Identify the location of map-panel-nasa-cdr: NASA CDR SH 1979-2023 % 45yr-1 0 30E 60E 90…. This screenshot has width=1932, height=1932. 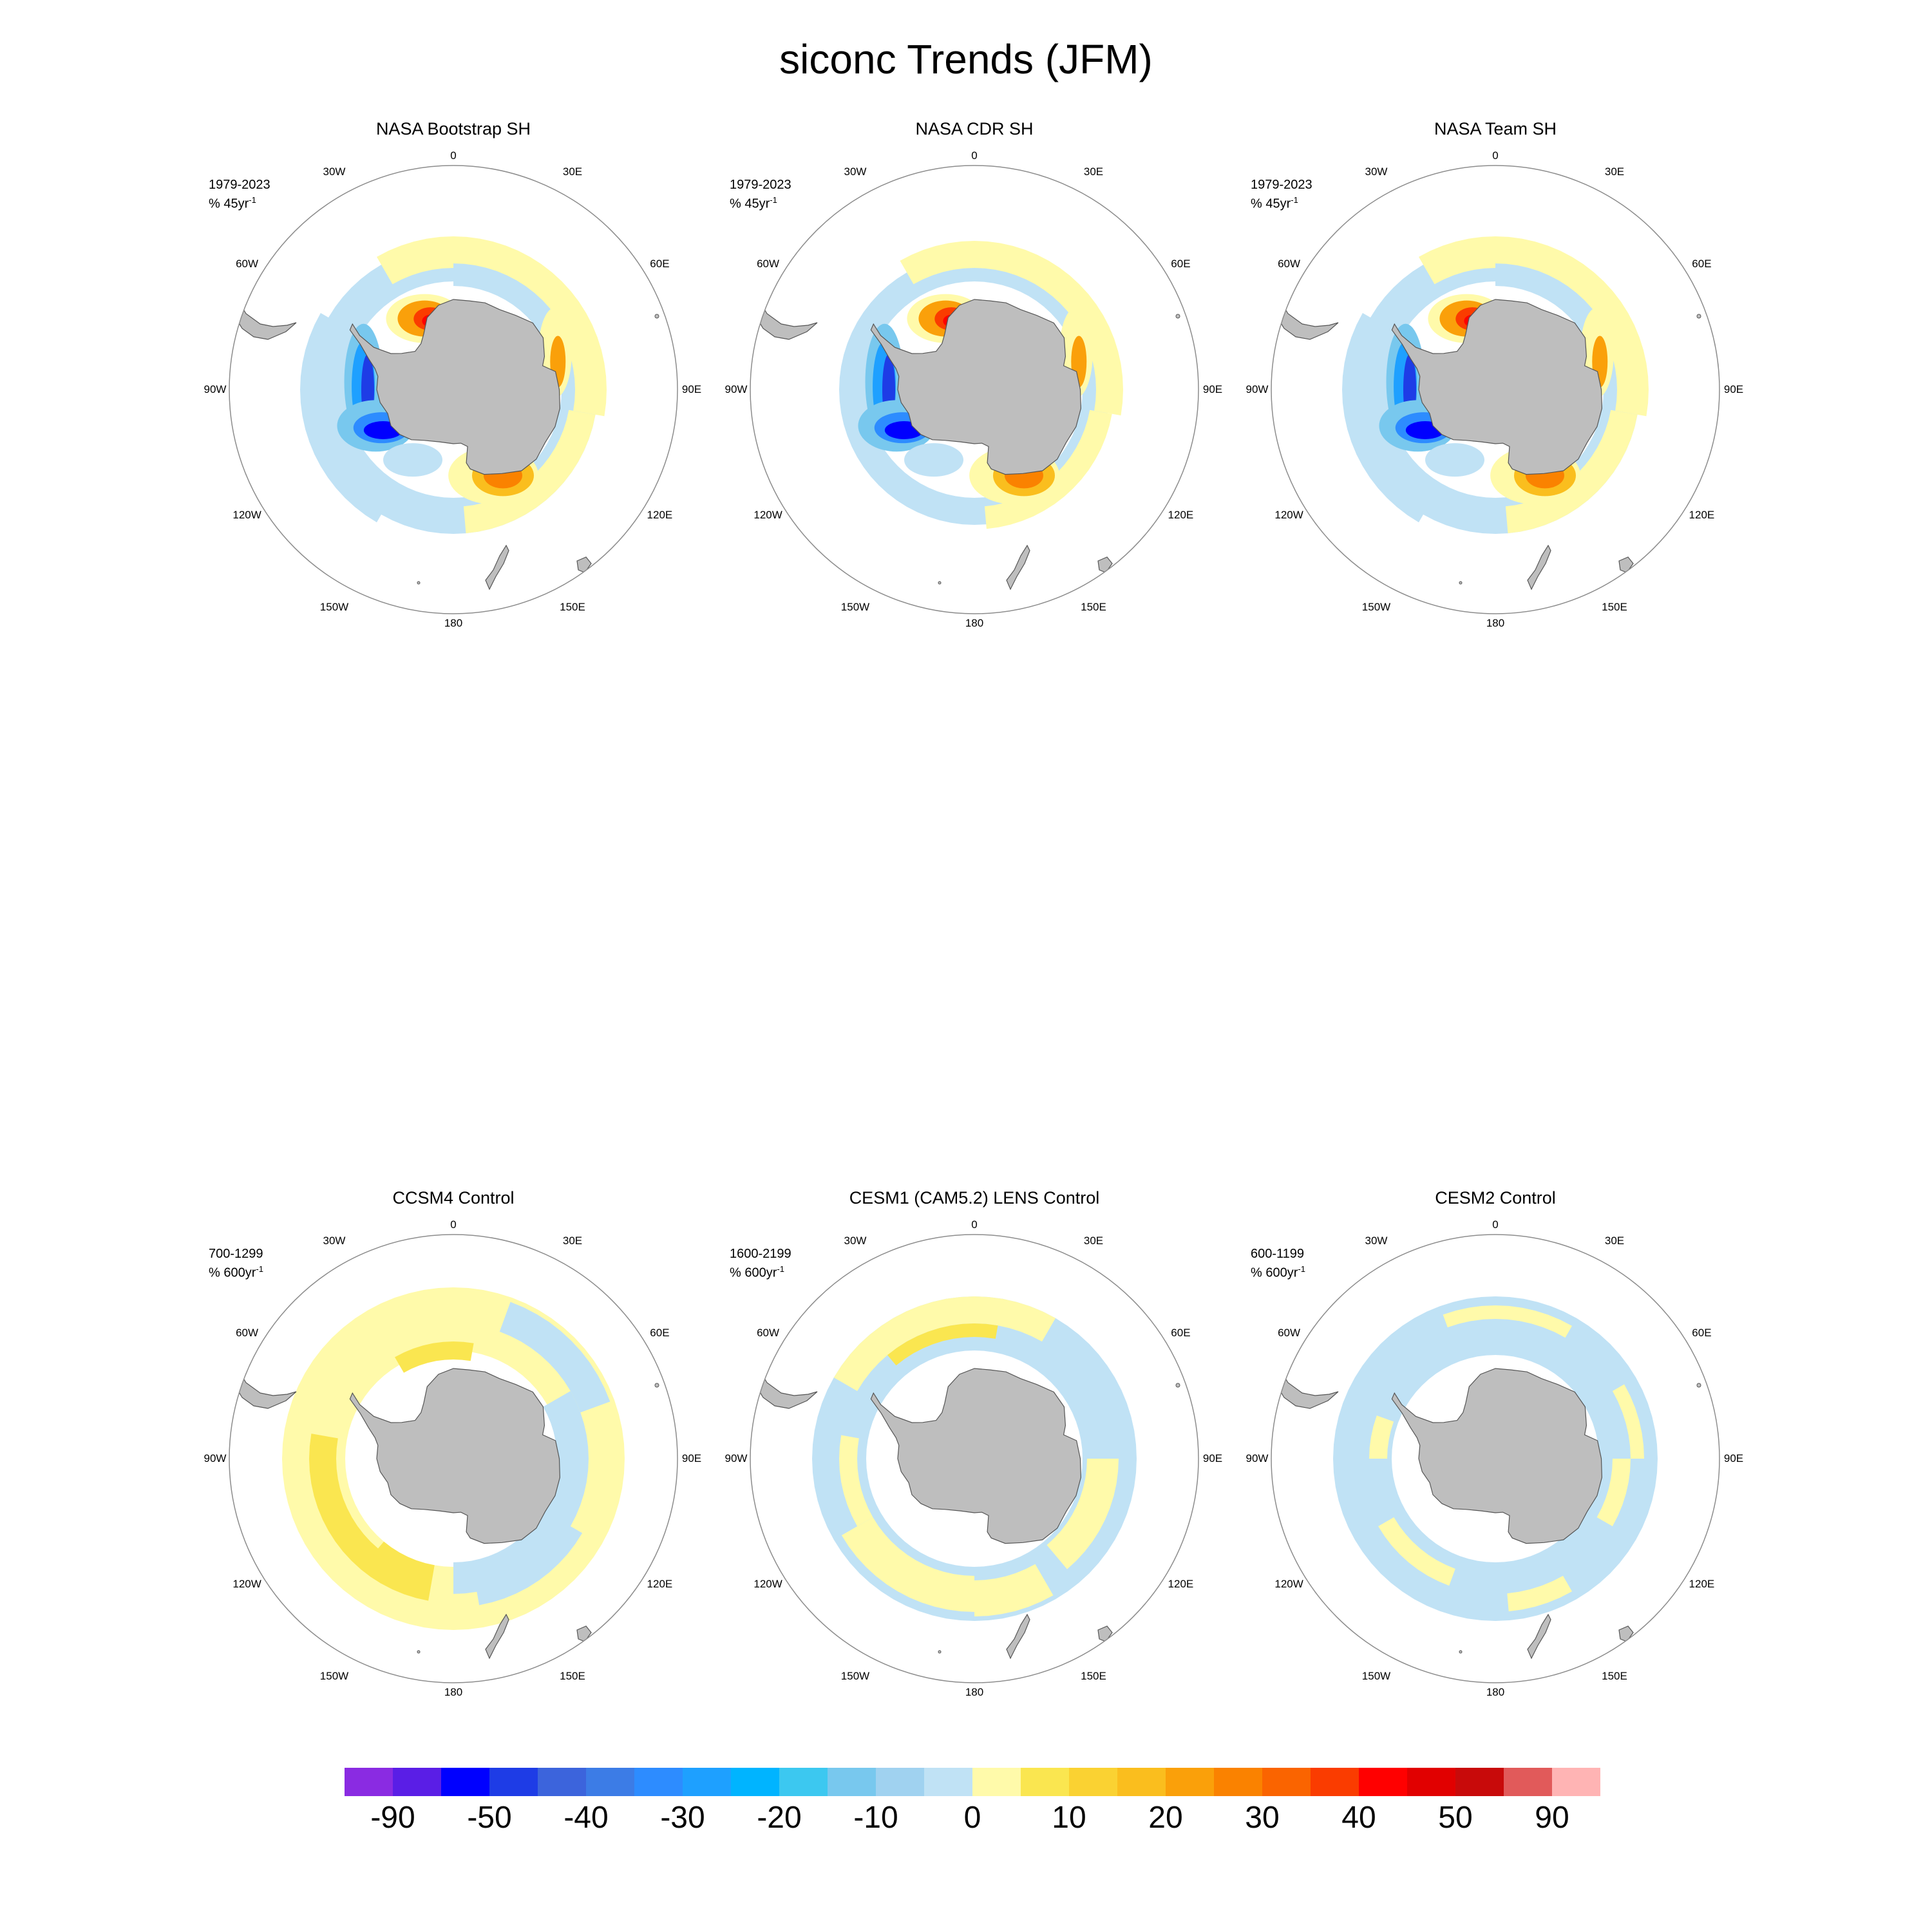
(974, 377).